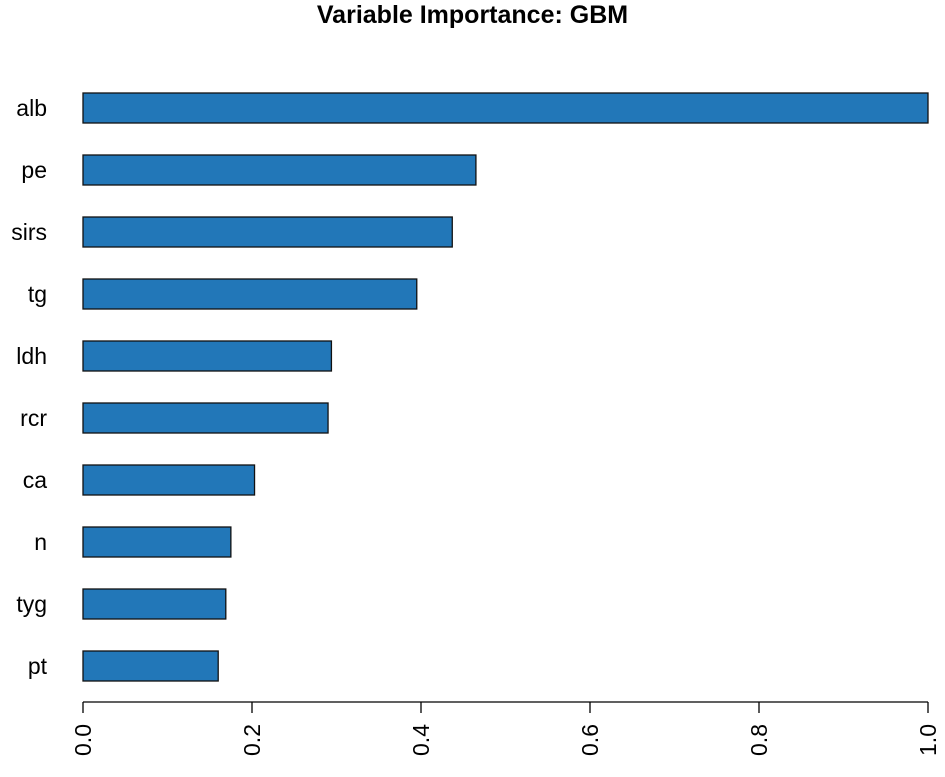  I want to click on category-label-sirs: sirs, so click(29, 232).